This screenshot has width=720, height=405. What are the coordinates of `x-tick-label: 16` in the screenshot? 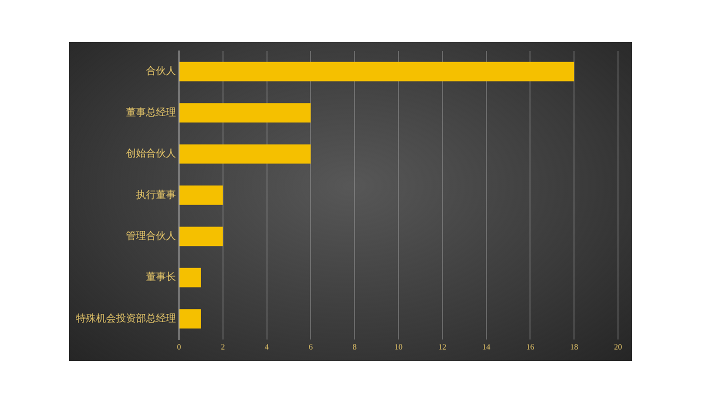 It's located at (530, 347).